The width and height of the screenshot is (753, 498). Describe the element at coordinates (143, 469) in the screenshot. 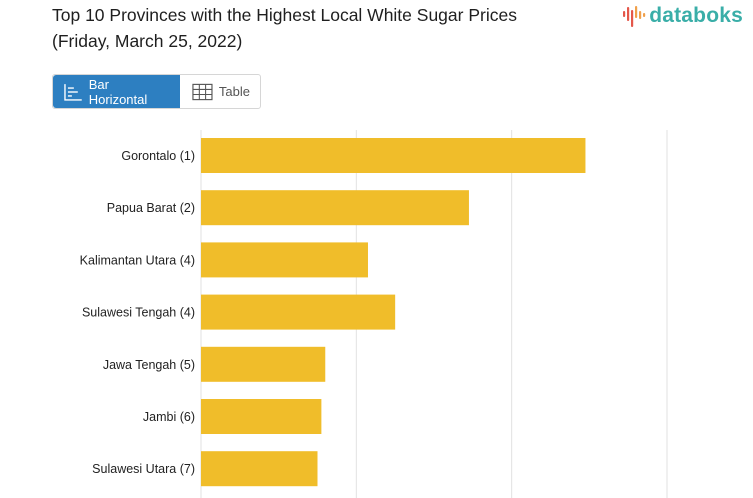

I see `category-label: Sulawesi Utara (7)` at that location.